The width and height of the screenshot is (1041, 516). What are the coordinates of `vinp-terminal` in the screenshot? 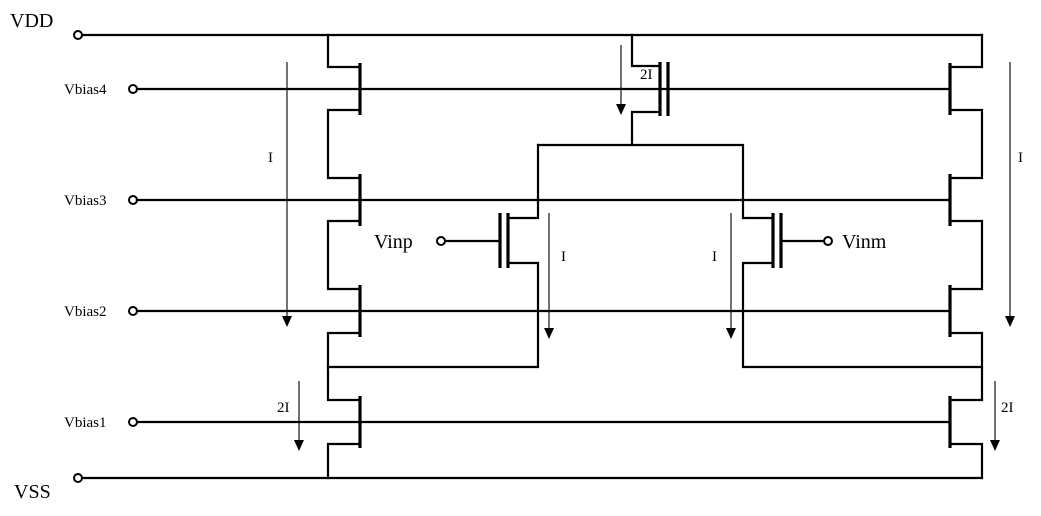 It's located at (441, 241).